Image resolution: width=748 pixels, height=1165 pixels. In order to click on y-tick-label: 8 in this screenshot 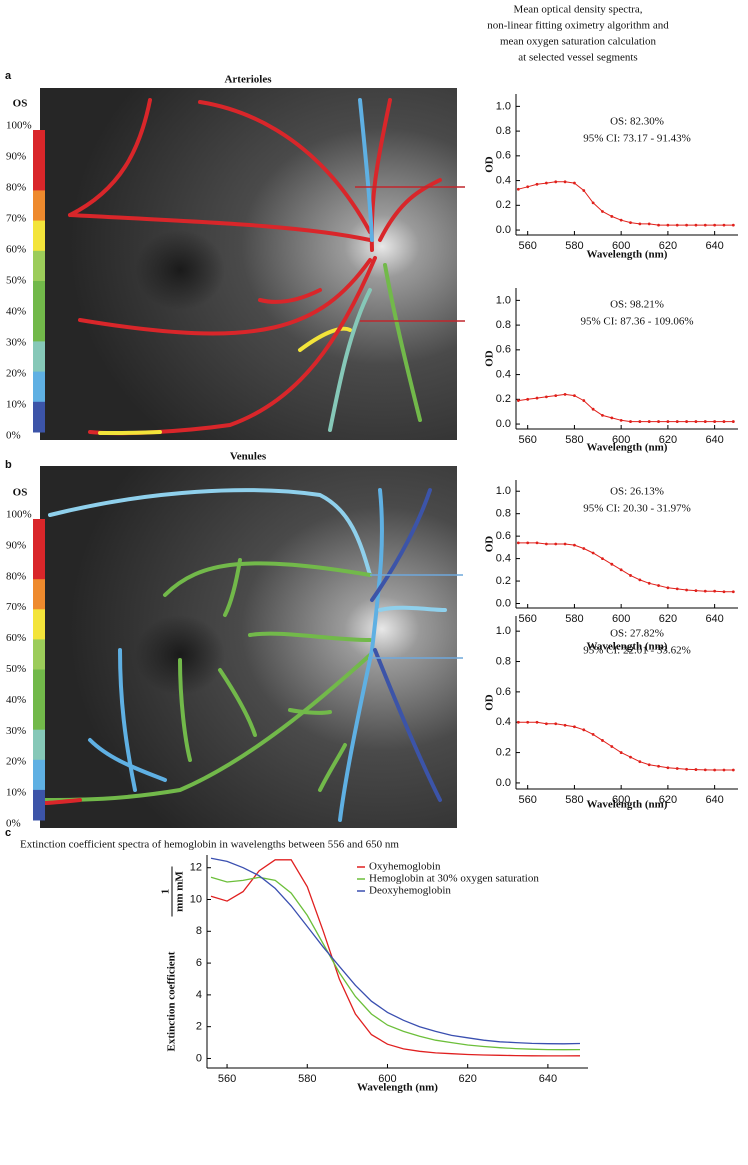, I will do `click(199, 931)`.